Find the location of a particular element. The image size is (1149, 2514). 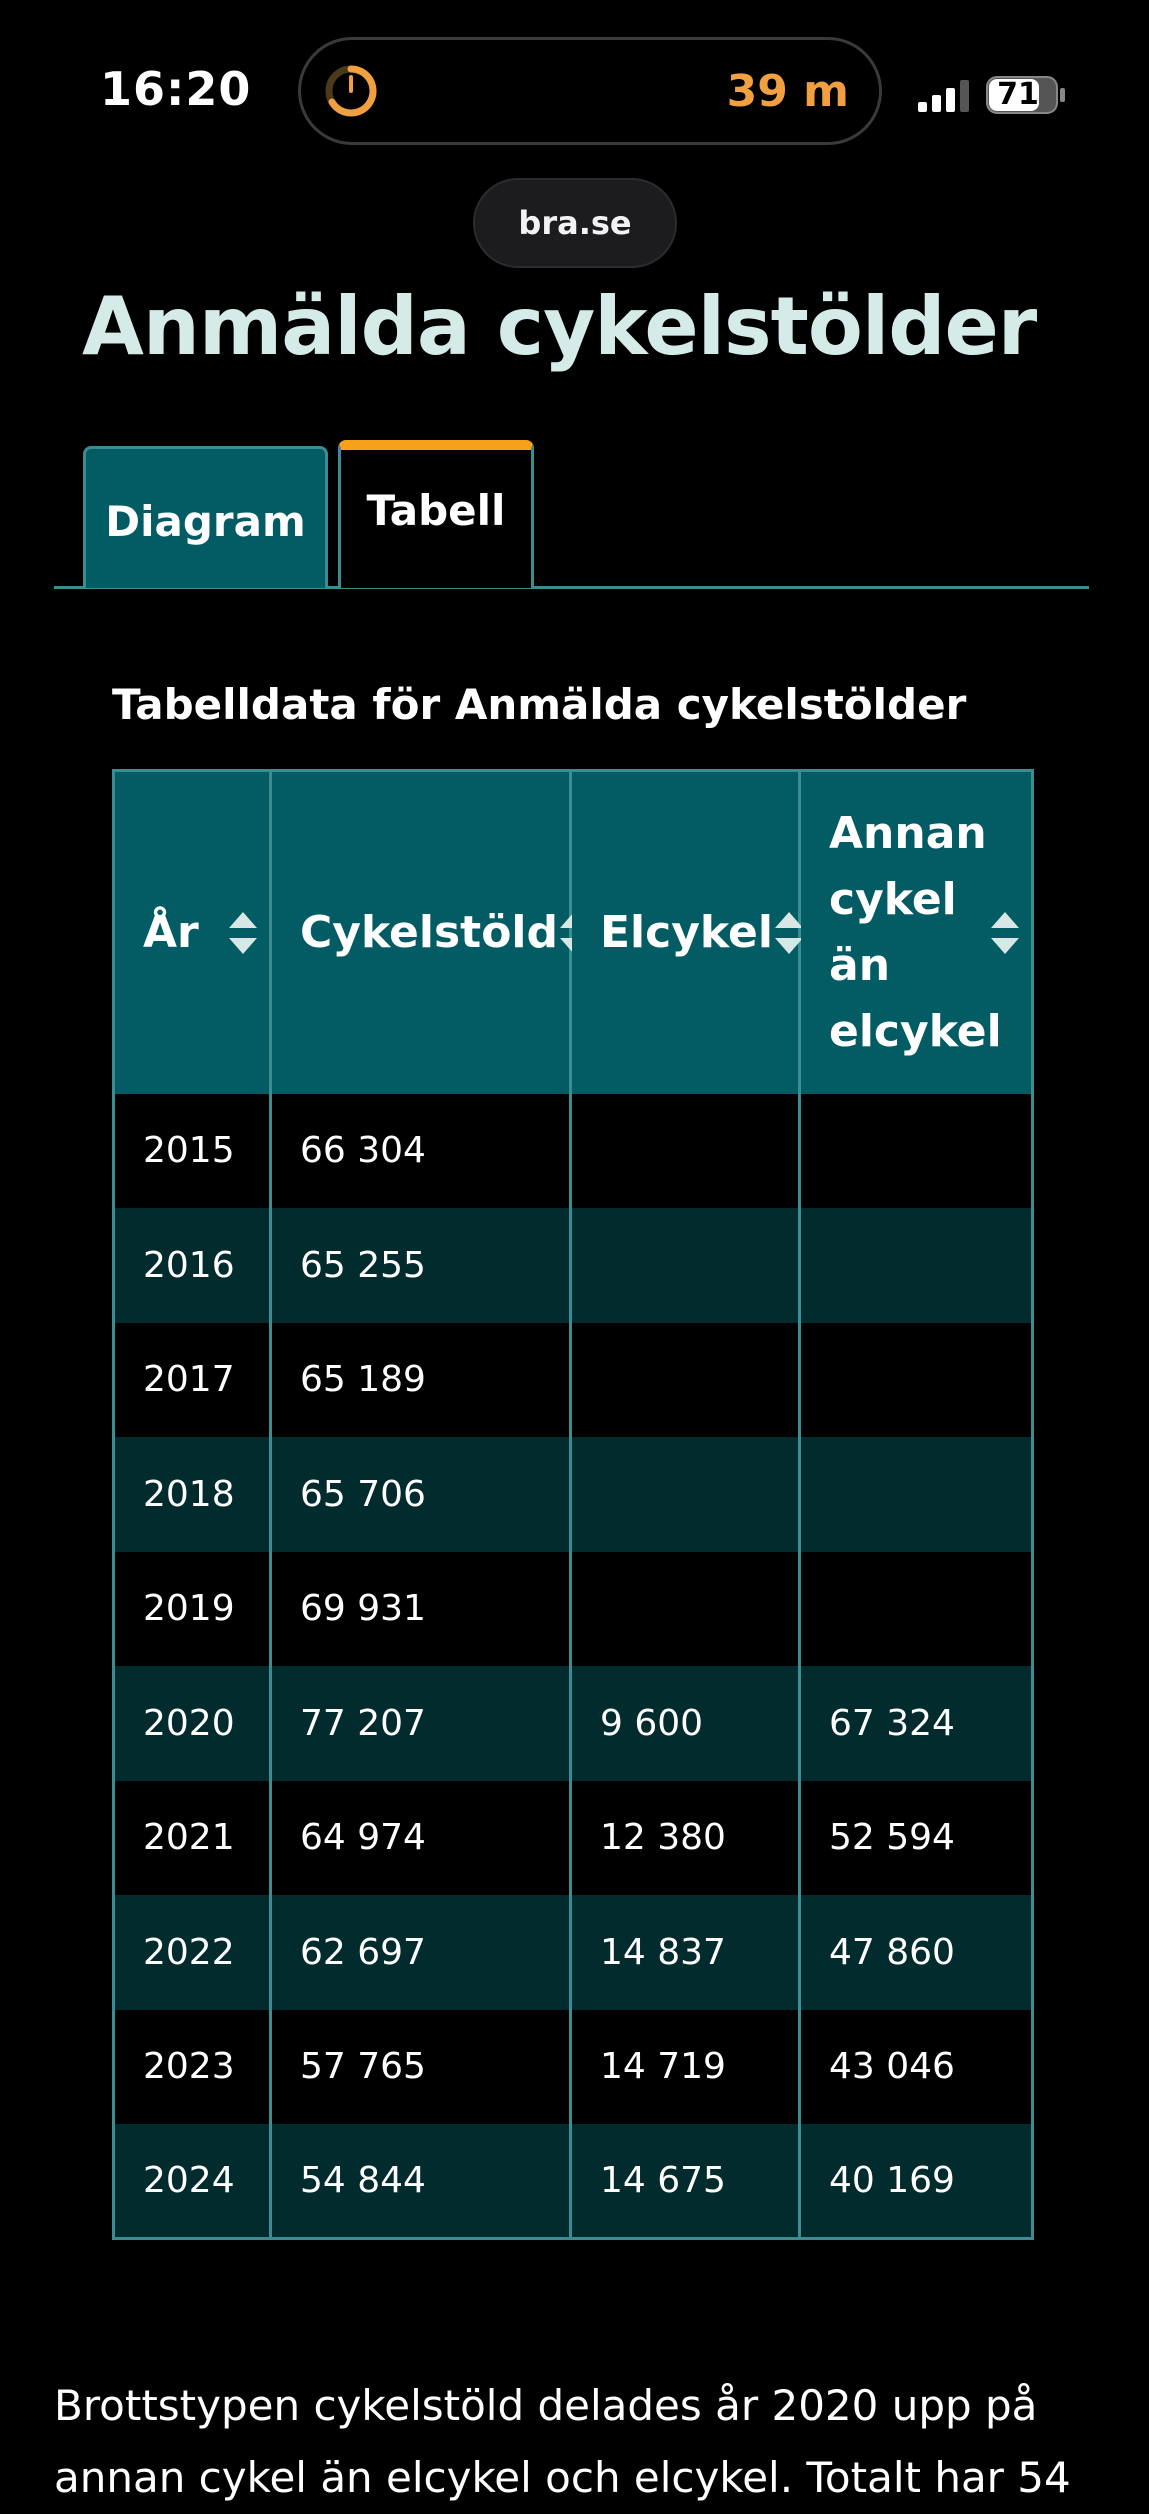

header-label: År is located at coordinates (171, 932).